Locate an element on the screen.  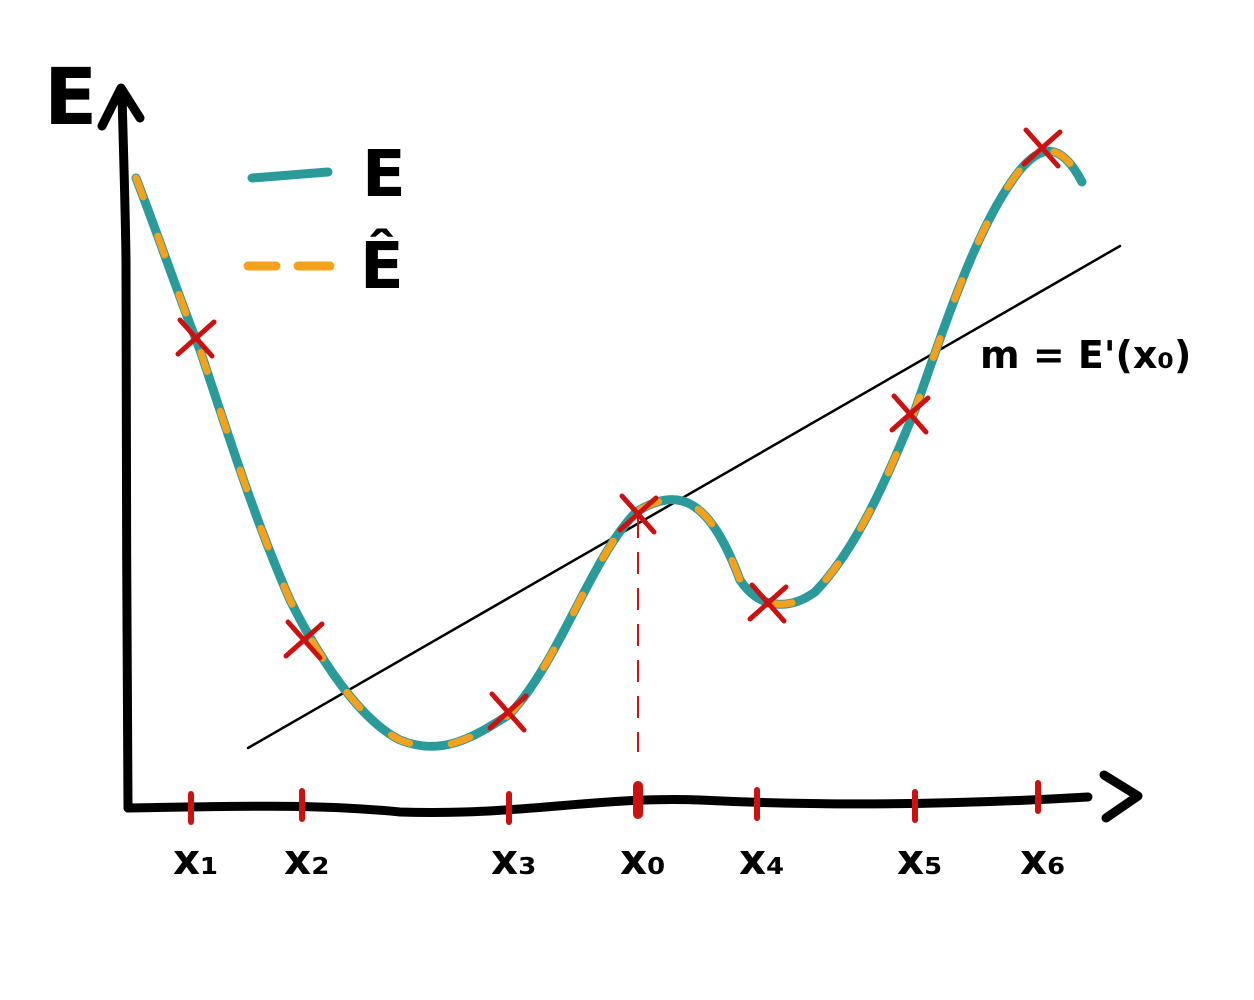
tick-label-x: x₄ is located at coordinates (762, 859).